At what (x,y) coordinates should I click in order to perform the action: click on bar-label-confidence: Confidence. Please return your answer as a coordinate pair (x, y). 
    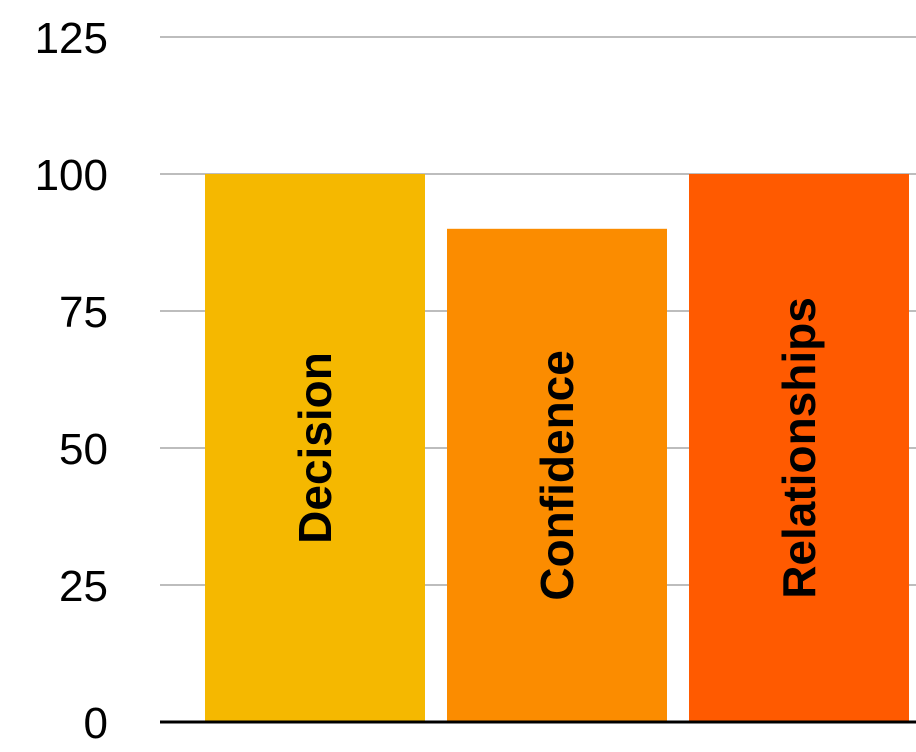
    Looking at the image, I should click on (557, 475).